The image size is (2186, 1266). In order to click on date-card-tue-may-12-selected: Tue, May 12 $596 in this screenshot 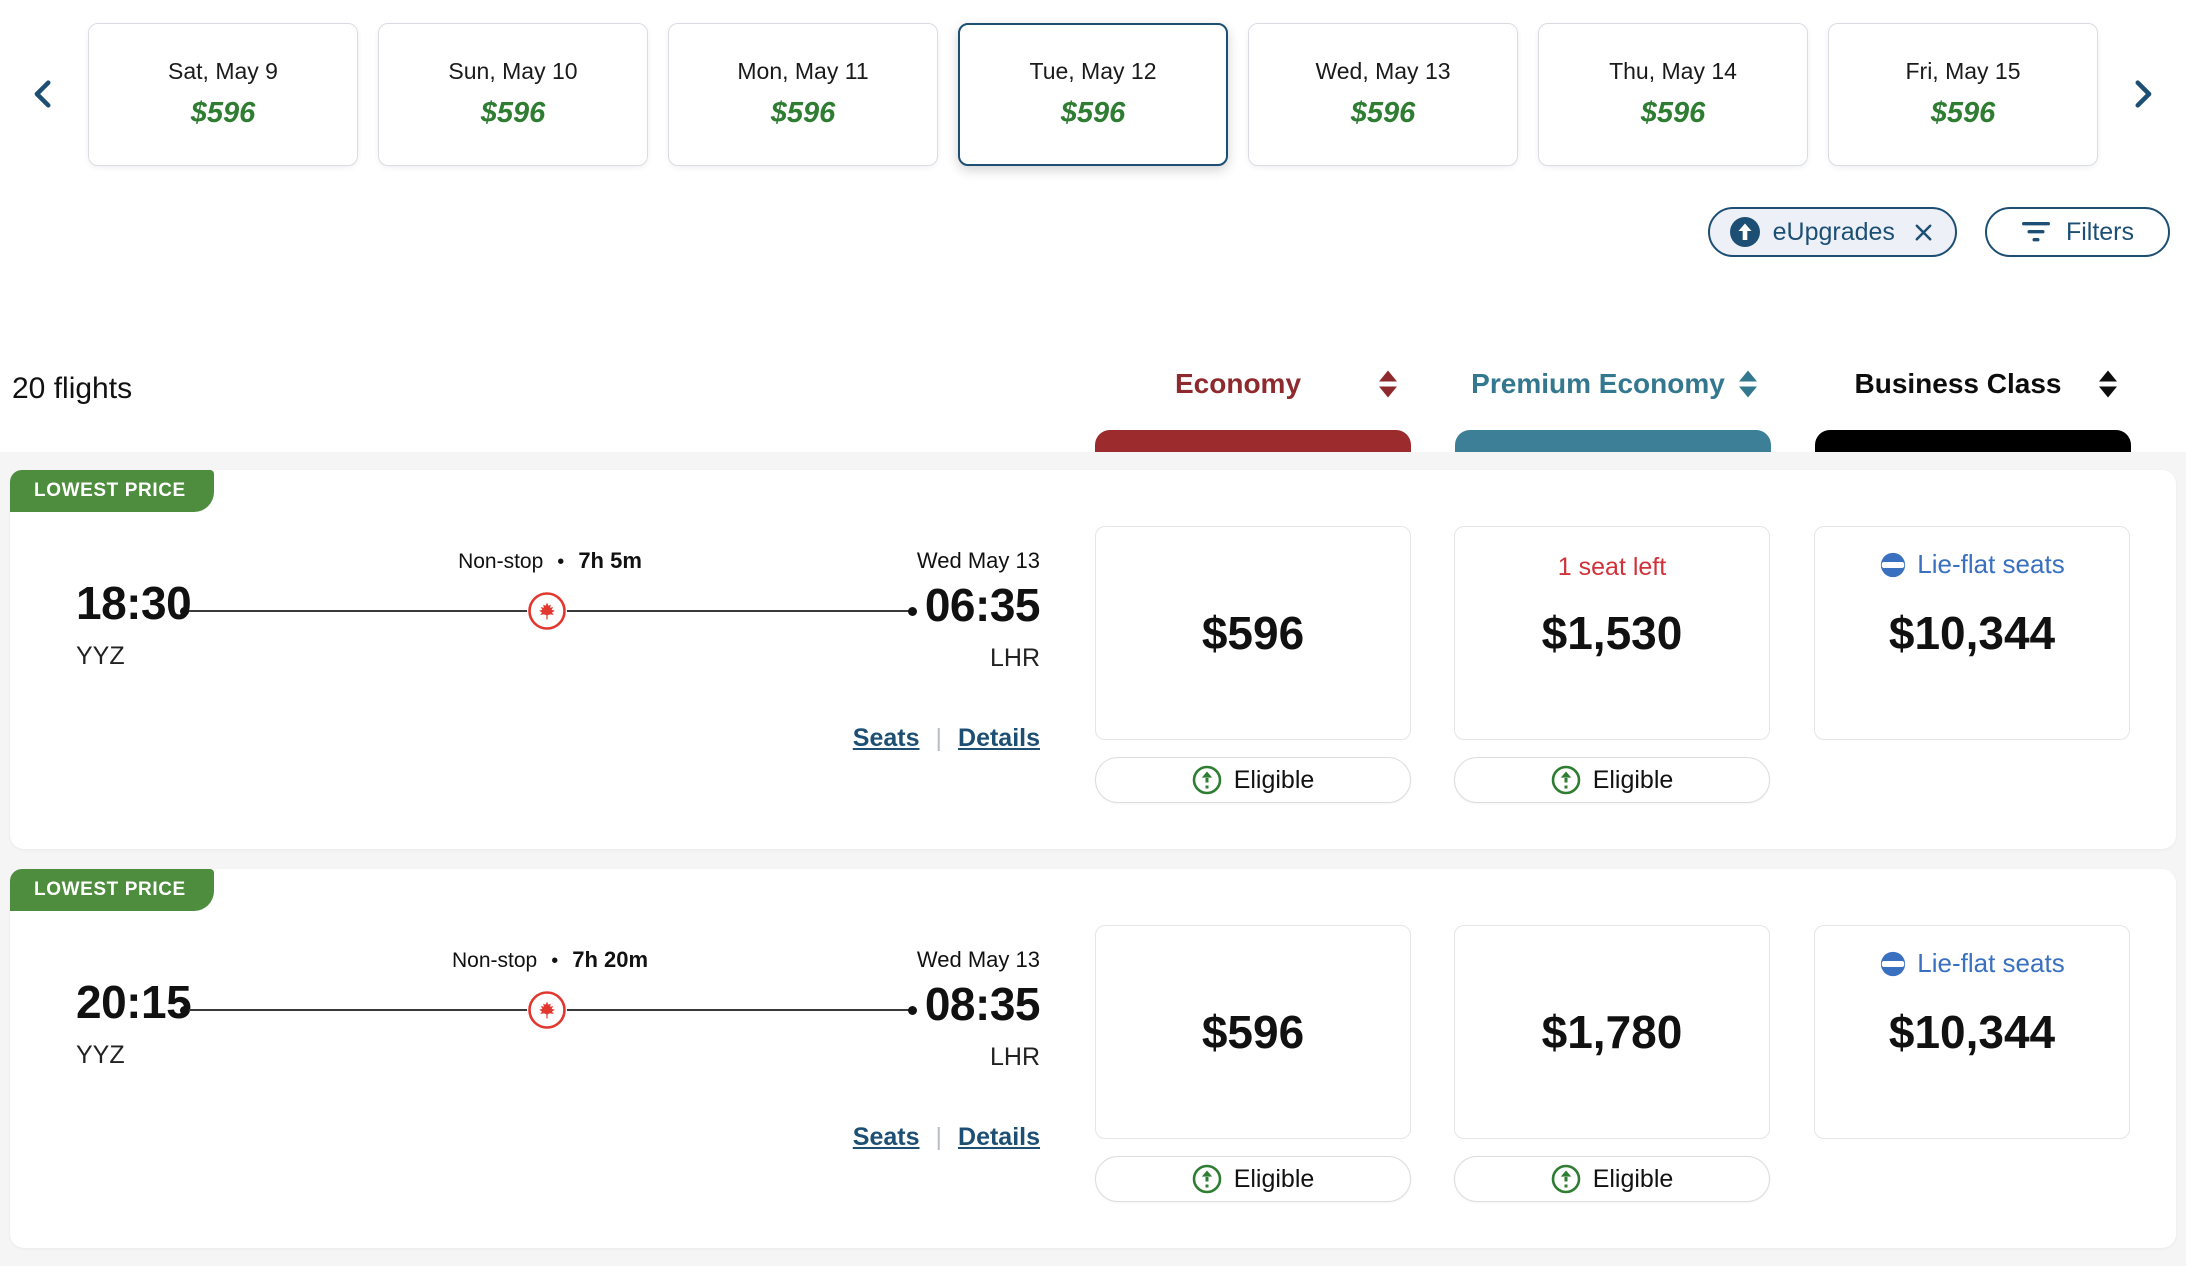, I will do `click(1093, 94)`.